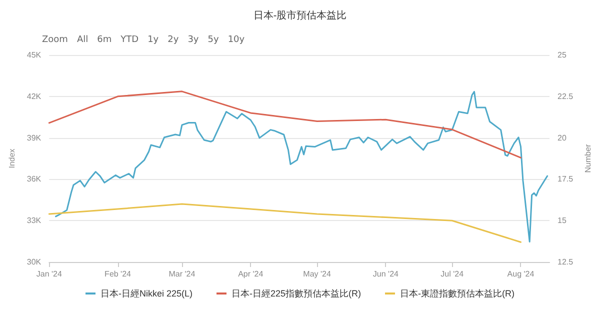  I want to click on text: All, so click(82, 40).